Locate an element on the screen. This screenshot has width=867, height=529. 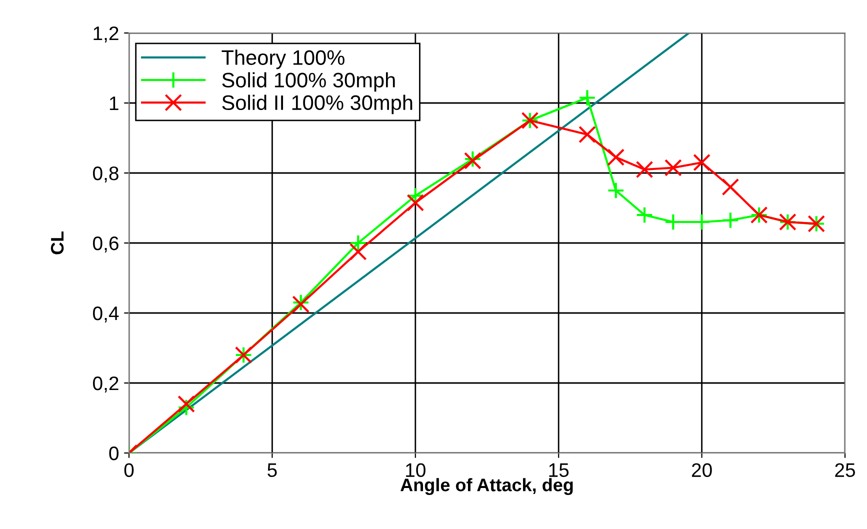
x-tick-label: 10 is located at coordinates (416, 470).